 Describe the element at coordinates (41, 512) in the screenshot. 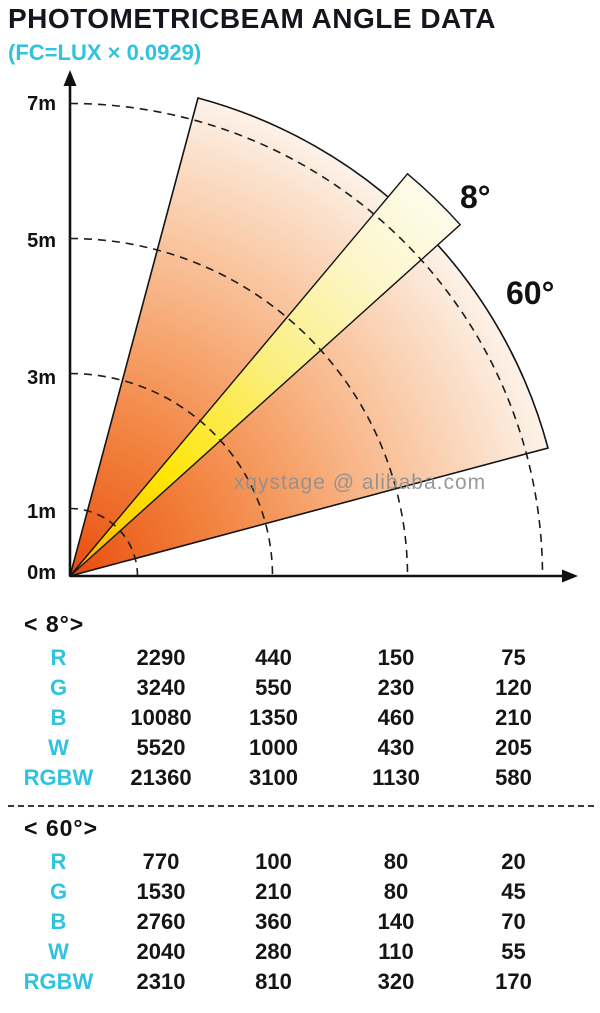

I see `axis-label-1m: 1m` at that location.